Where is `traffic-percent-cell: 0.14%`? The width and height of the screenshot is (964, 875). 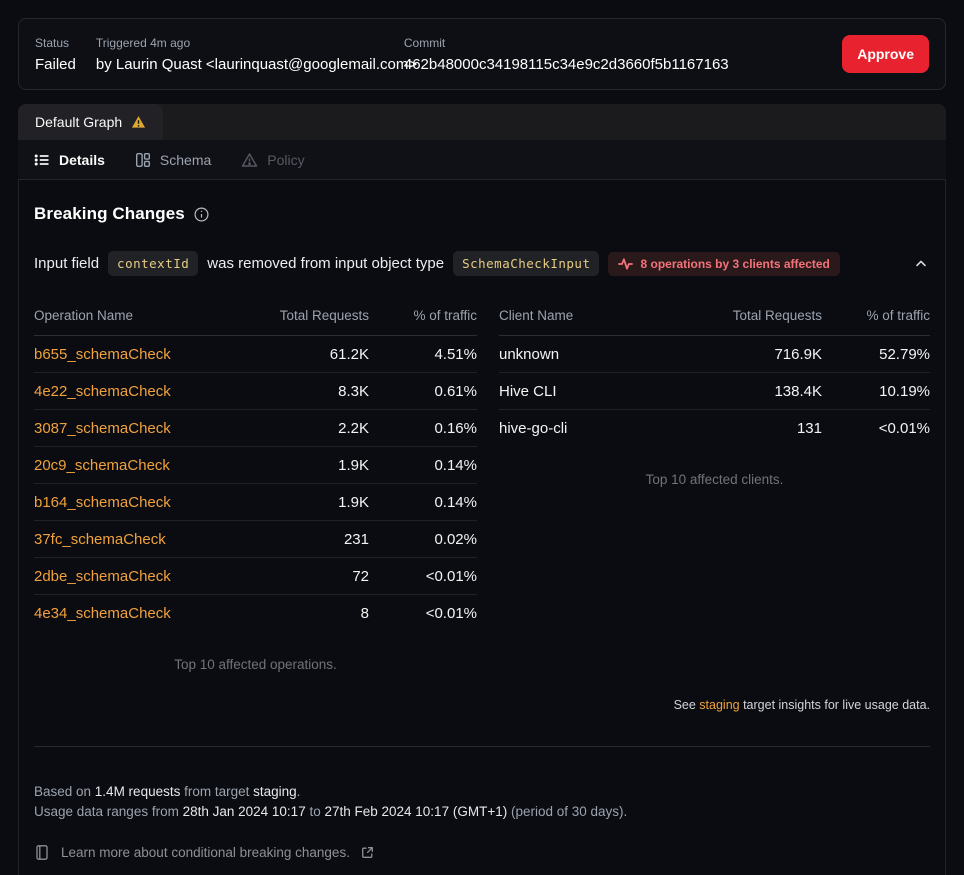
traffic-percent-cell: 0.14% is located at coordinates (423, 502).